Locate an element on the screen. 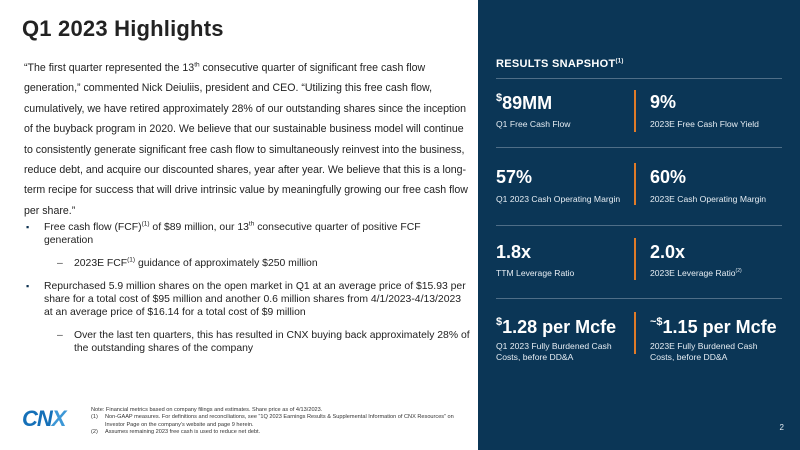 This screenshot has width=800, height=450. metric-label-operating-margin: Q1 2023 Cash Operating Margin is located at coordinates (558, 199).